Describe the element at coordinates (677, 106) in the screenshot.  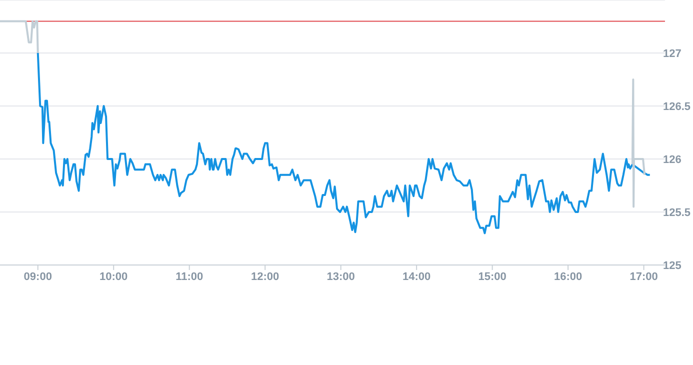
I see `y-tick-label: 126.5` at that location.